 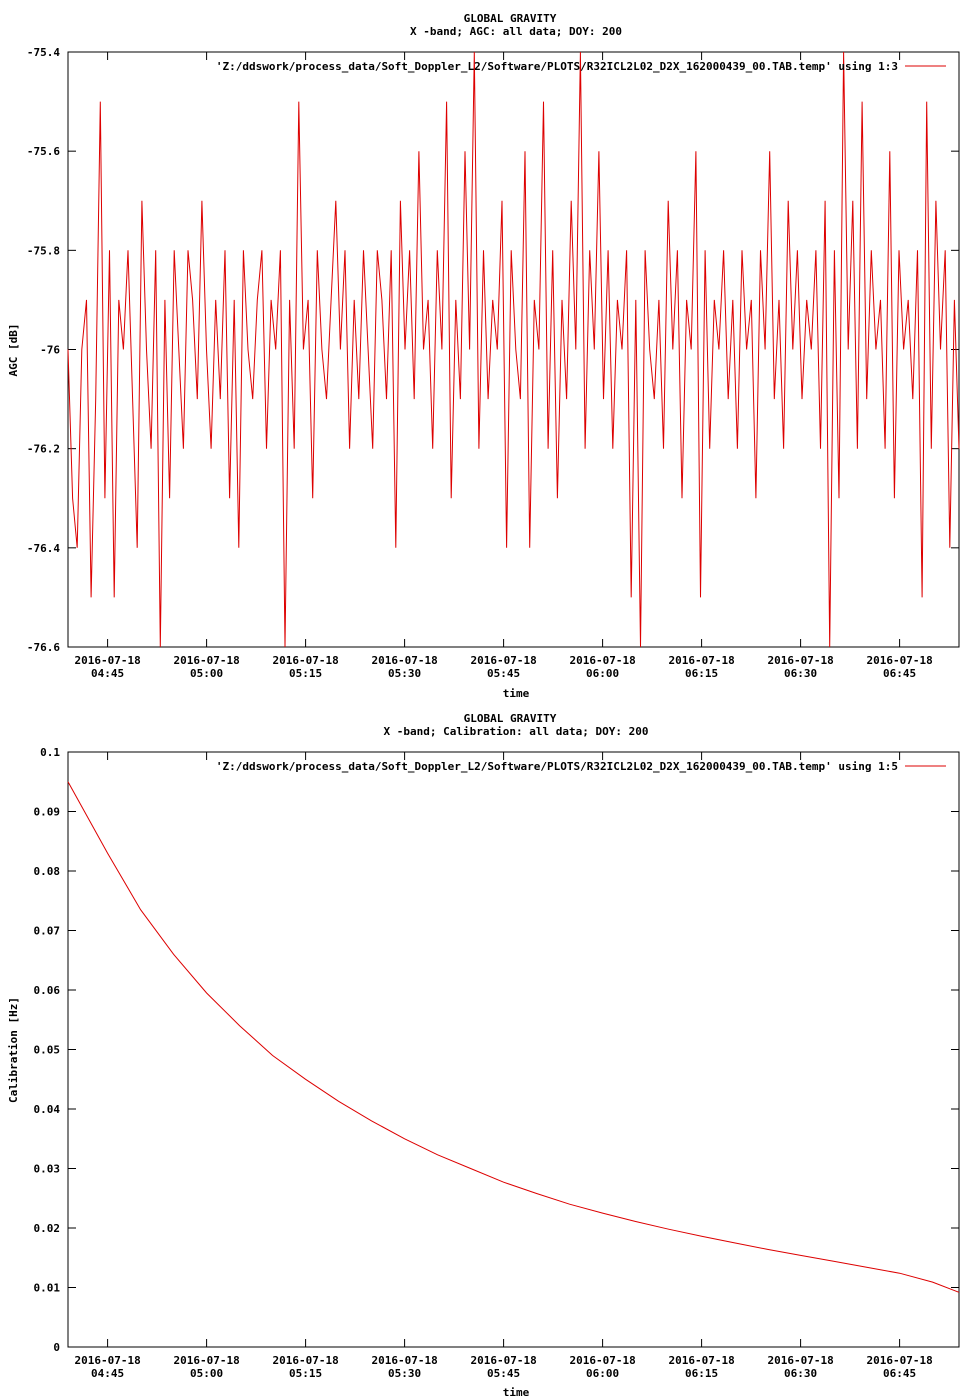 I want to click on y-tick-label: -75.8, so click(x=43, y=250).